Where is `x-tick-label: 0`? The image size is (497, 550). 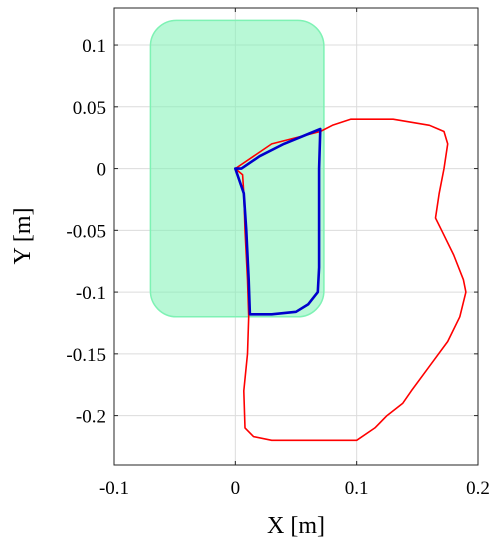 x-tick-label: 0 is located at coordinates (236, 488).